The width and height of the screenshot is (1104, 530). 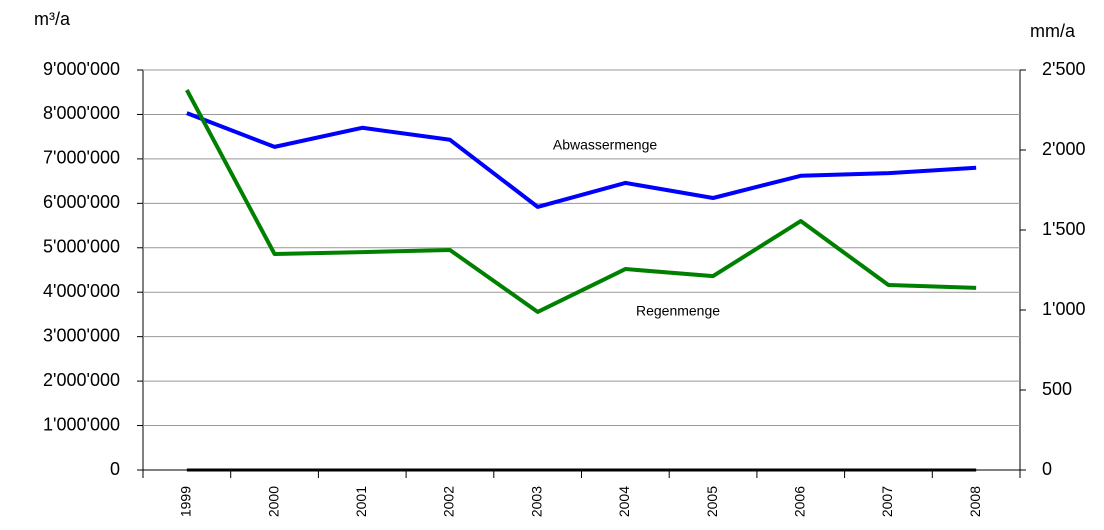 I want to click on x-tick-label: 2003, so click(x=536, y=501).